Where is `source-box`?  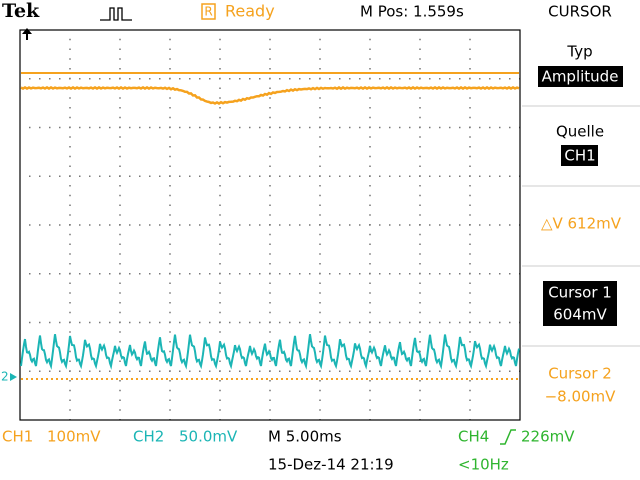
source-box is located at coordinates (579, 155).